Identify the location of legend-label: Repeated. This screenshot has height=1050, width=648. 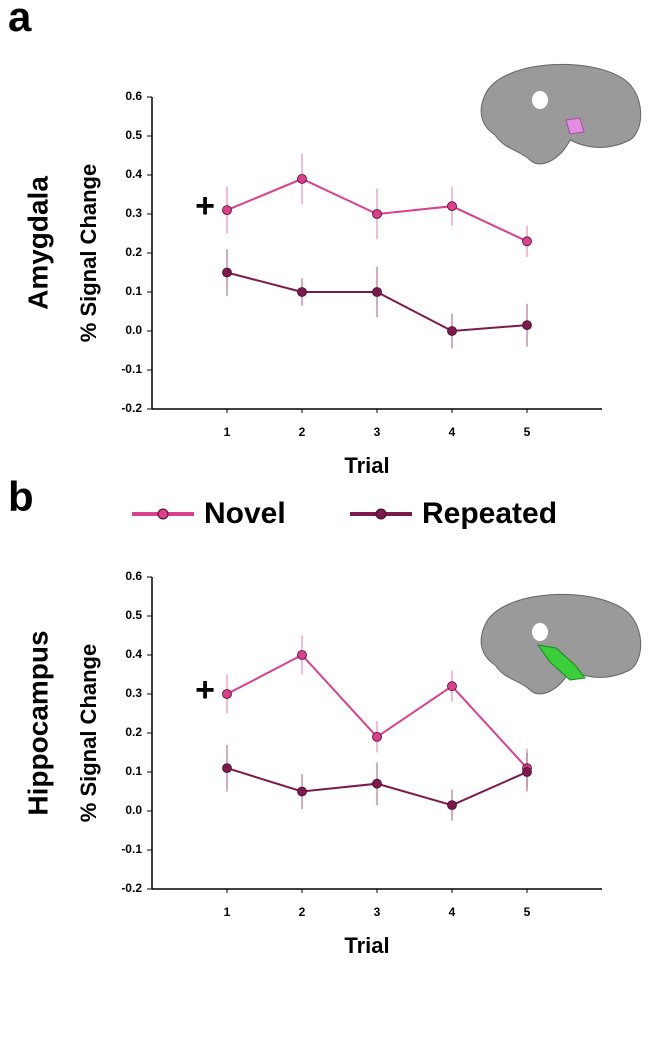
(489, 513).